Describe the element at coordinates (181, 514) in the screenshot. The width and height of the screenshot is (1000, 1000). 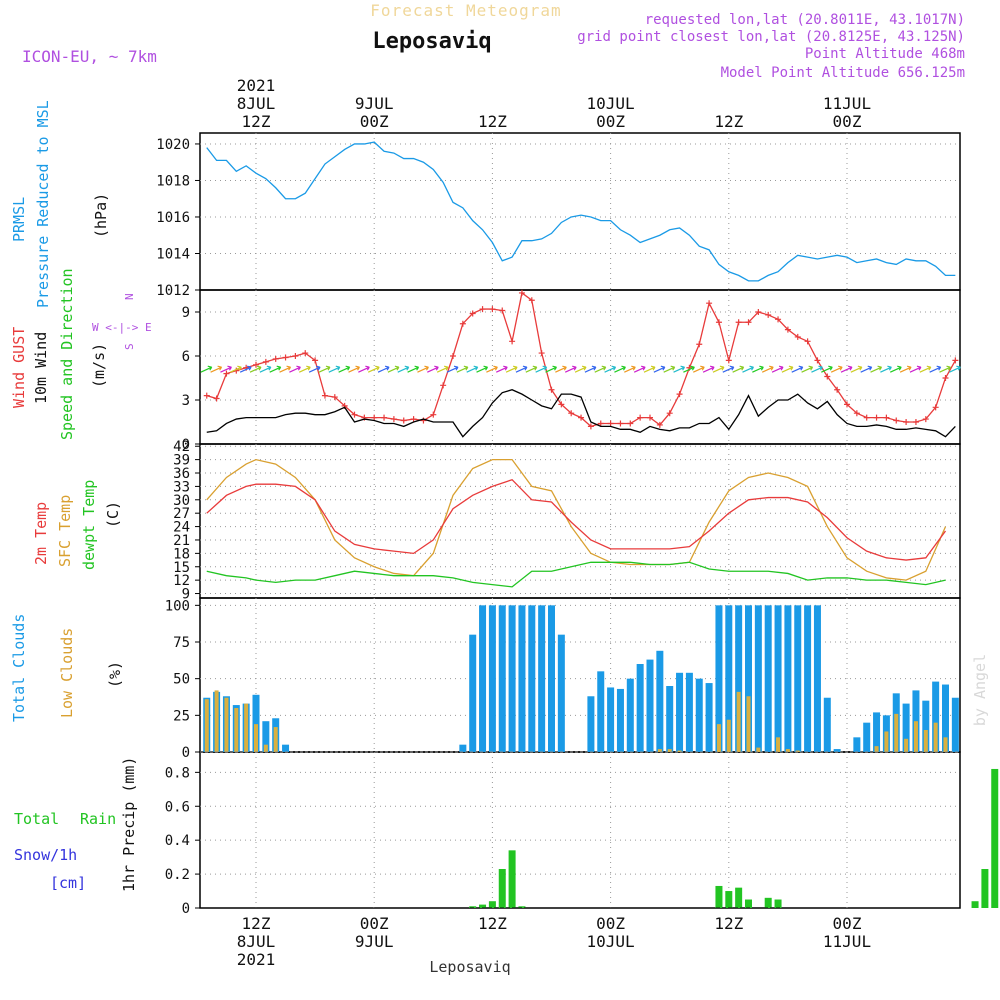
I see `temp-ytick-label: 27` at that location.